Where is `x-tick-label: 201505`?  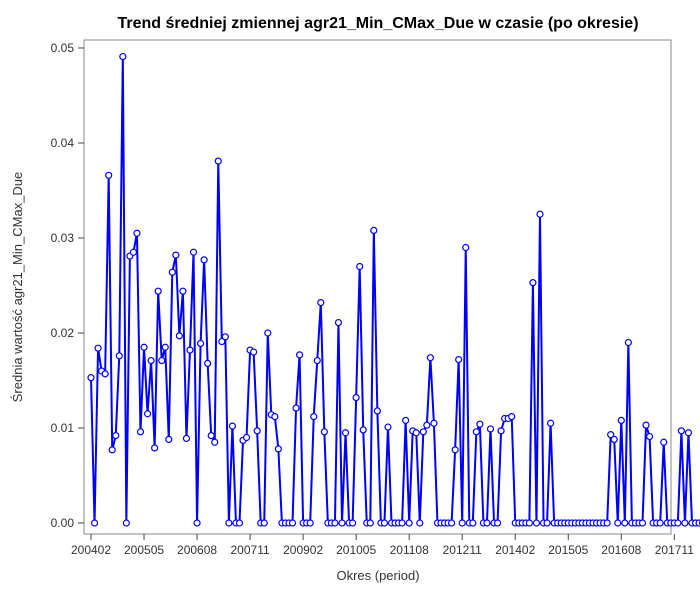 x-tick-label: 201505 is located at coordinates (568, 550).